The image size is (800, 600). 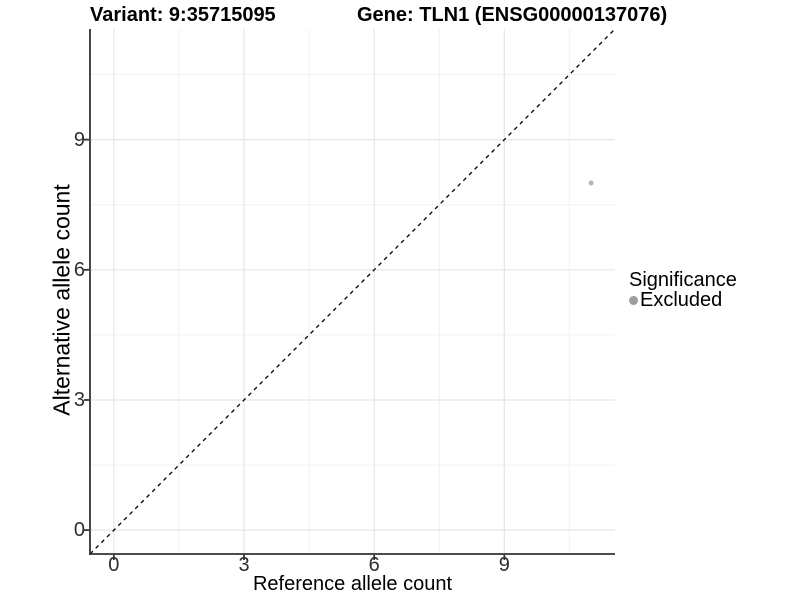 I want to click on y-tick-label: 9, so click(x=79, y=139).